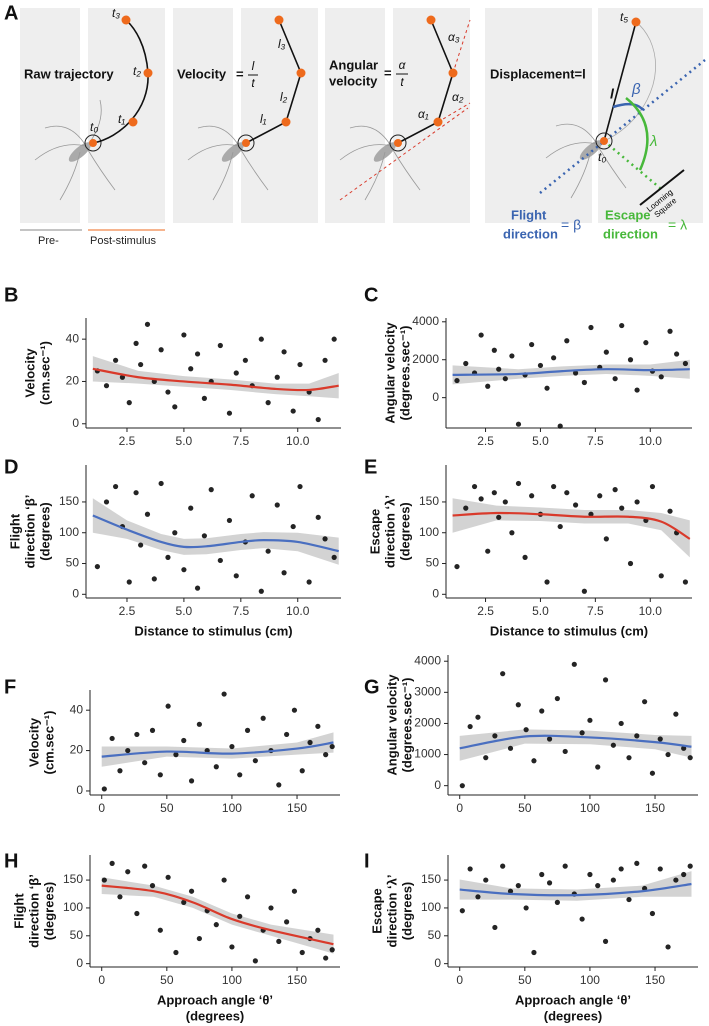  Describe the element at coordinates (595, 441) in the screenshot. I see `x-tick-label: 7.5` at that location.